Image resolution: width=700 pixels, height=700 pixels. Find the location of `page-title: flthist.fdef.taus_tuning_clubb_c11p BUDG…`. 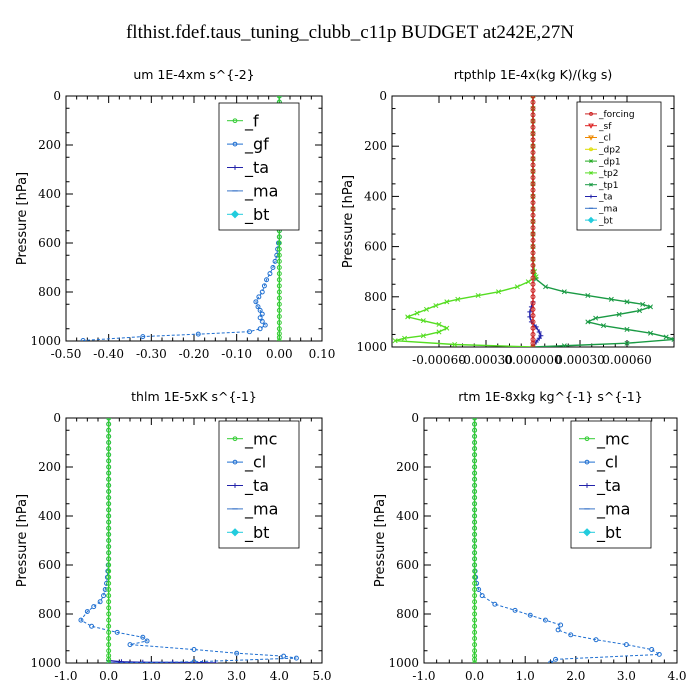

page-title: flthist.fdef.taus_tuning_clubb_c11p BUDG… is located at coordinates (350, 32).